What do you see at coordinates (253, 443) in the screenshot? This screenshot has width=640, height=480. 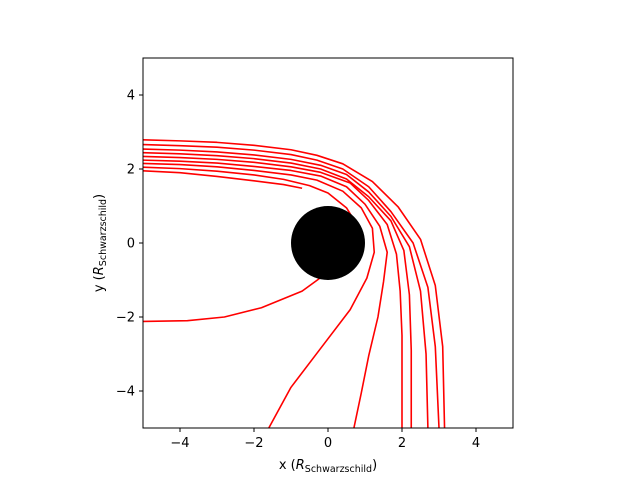 I see `x-tick-label: −2` at bounding box center [253, 443].